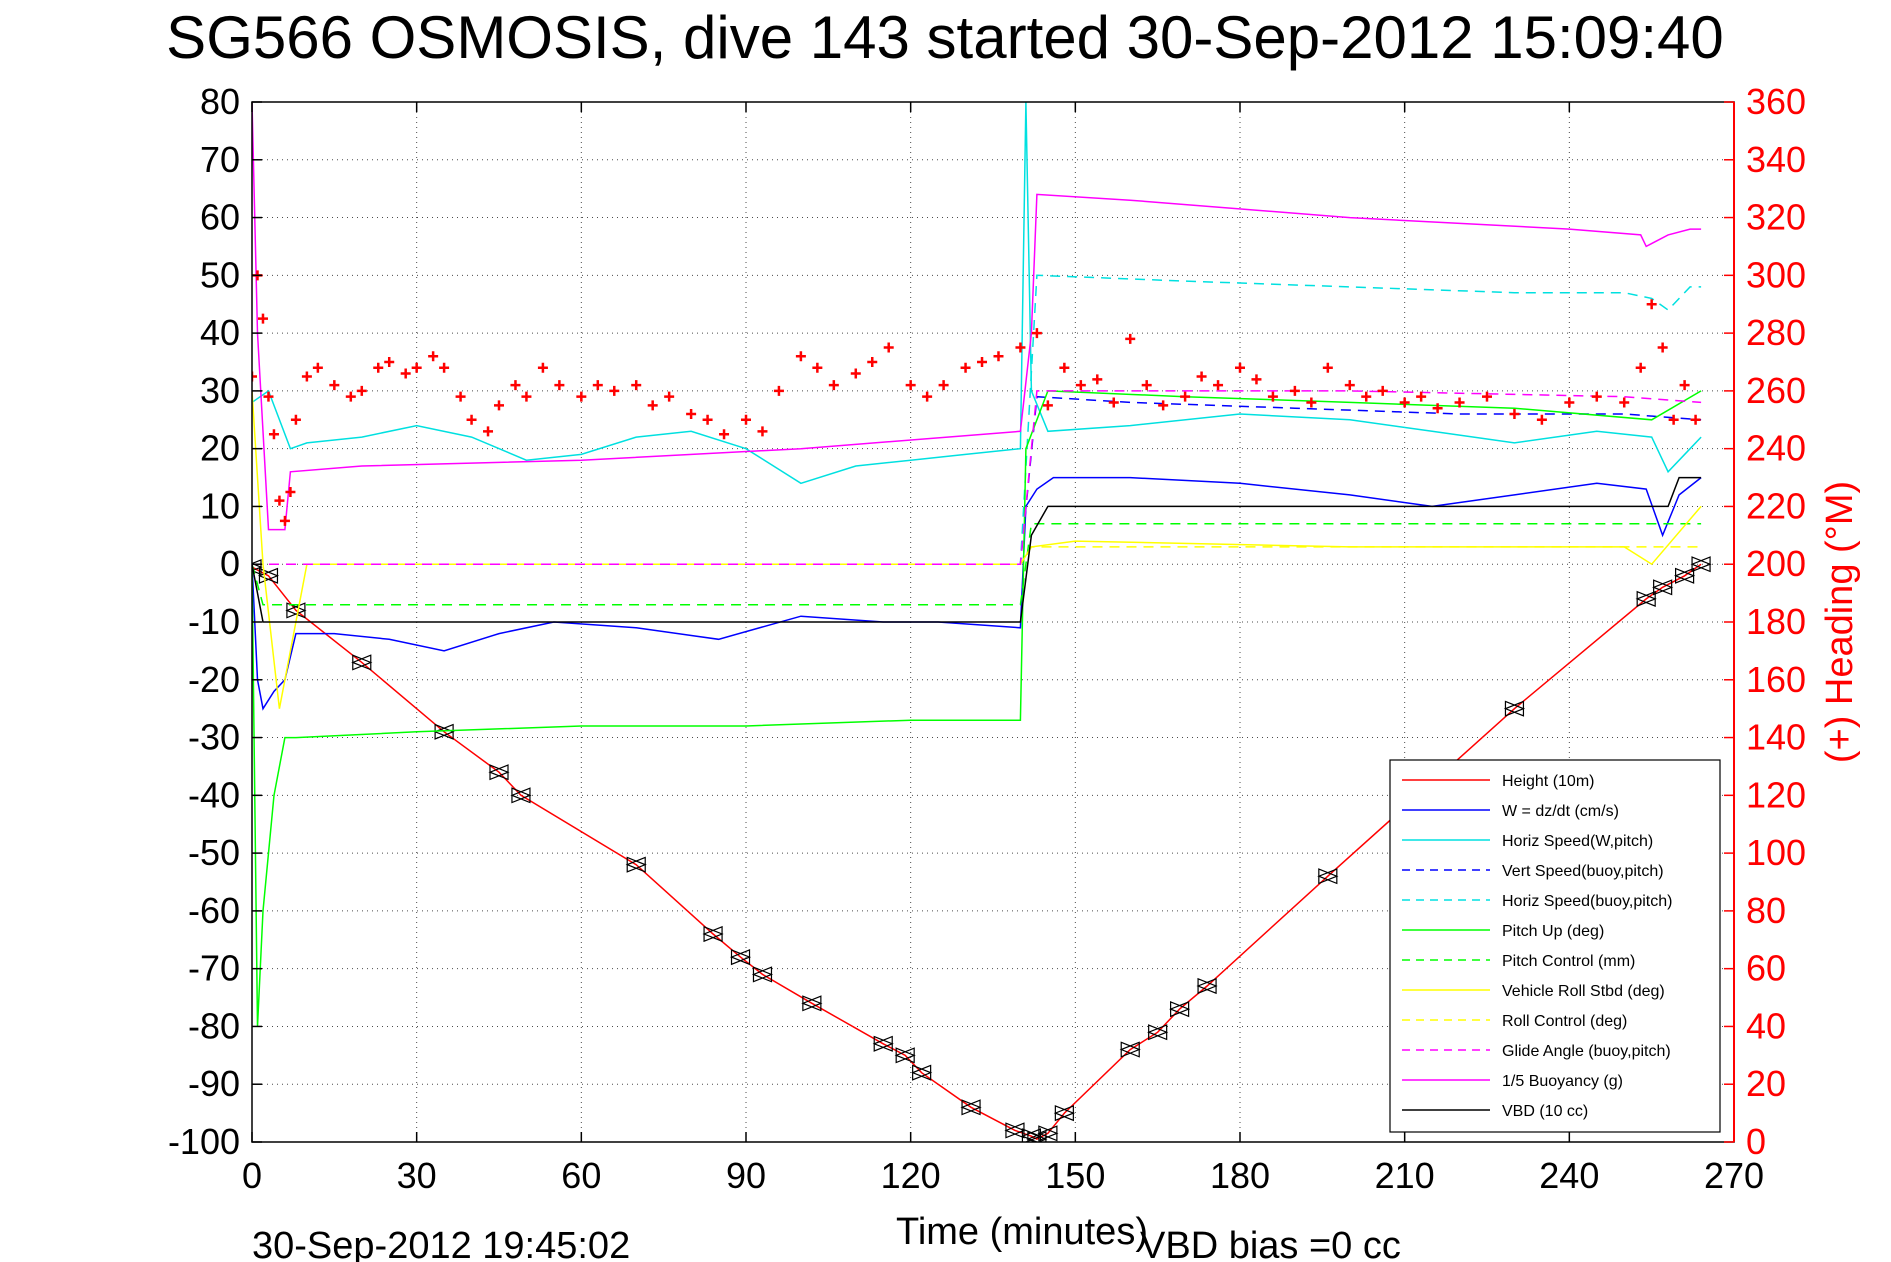 The width and height of the screenshot is (1891, 1262). Describe the element at coordinates (1776, 505) in the screenshot. I see `y-right-tick-label: 220` at that location.